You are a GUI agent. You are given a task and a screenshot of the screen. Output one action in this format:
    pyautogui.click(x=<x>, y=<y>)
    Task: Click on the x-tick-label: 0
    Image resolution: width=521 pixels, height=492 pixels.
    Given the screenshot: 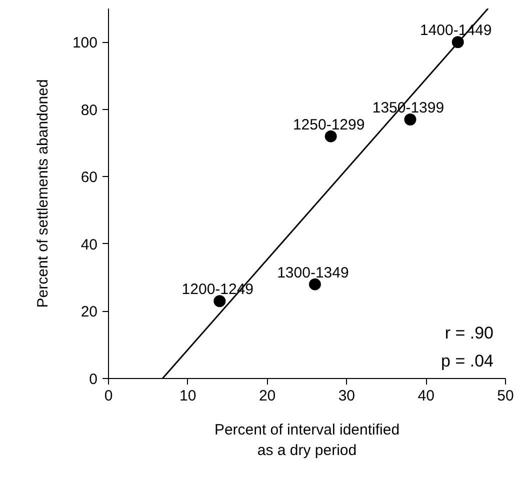 What is the action you would take?
    pyautogui.click(x=108, y=396)
    